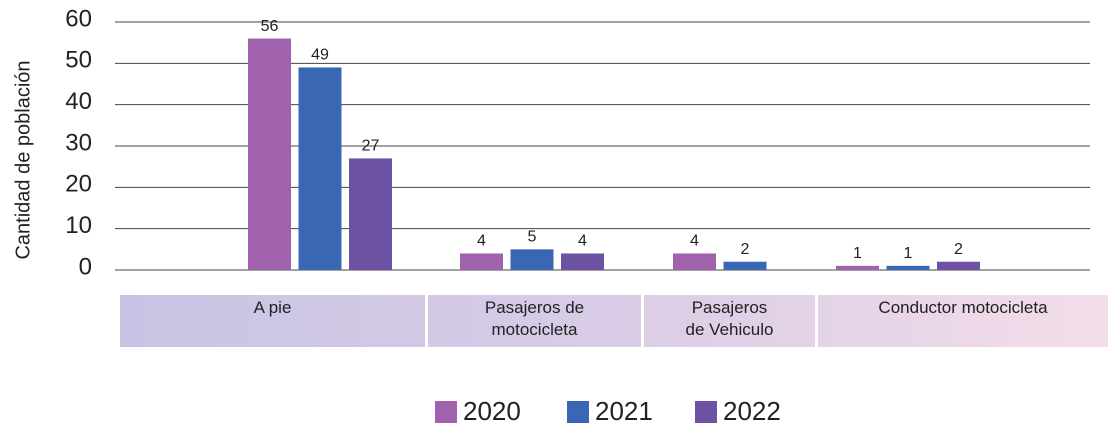  I want to click on y-axis-label: Cantidad de población, so click(23, 159).